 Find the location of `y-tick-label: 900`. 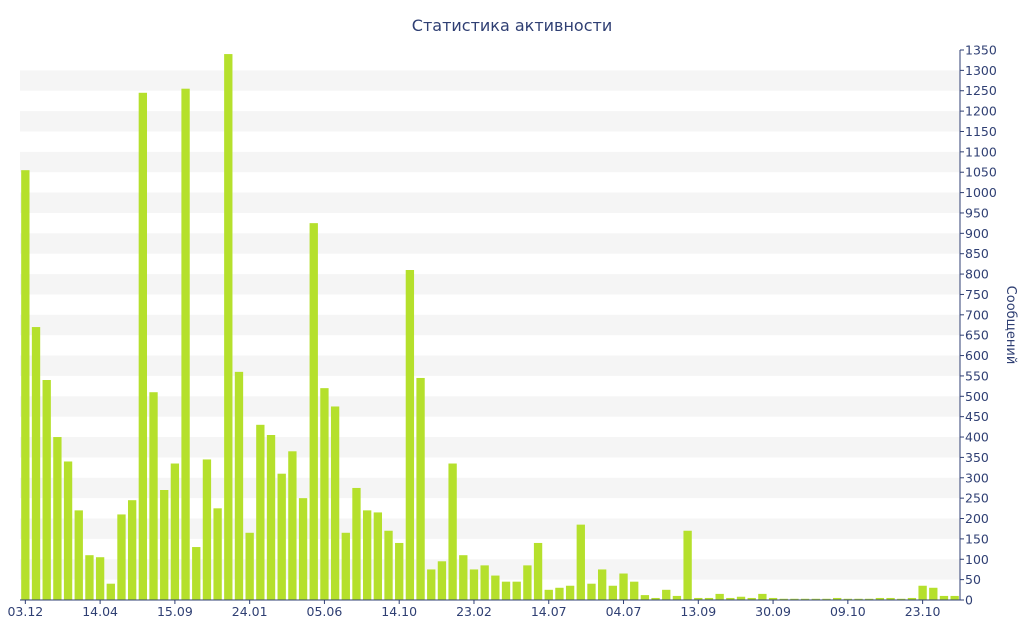

y-tick-label: 900 is located at coordinates (977, 233).